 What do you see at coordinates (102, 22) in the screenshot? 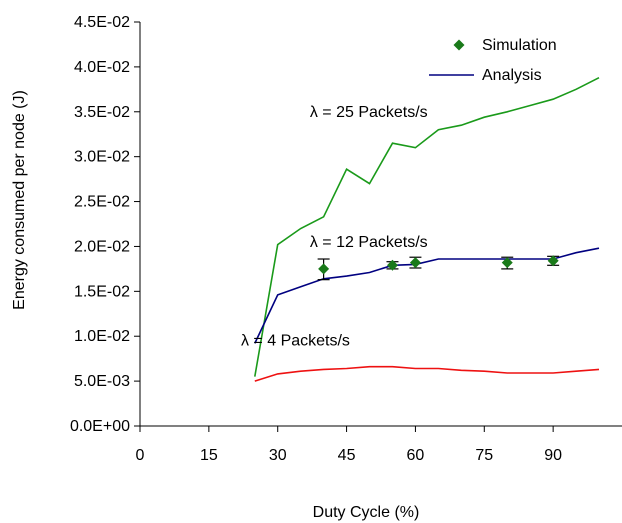
I see `y-tick-label: 4.5E-02` at bounding box center [102, 22].